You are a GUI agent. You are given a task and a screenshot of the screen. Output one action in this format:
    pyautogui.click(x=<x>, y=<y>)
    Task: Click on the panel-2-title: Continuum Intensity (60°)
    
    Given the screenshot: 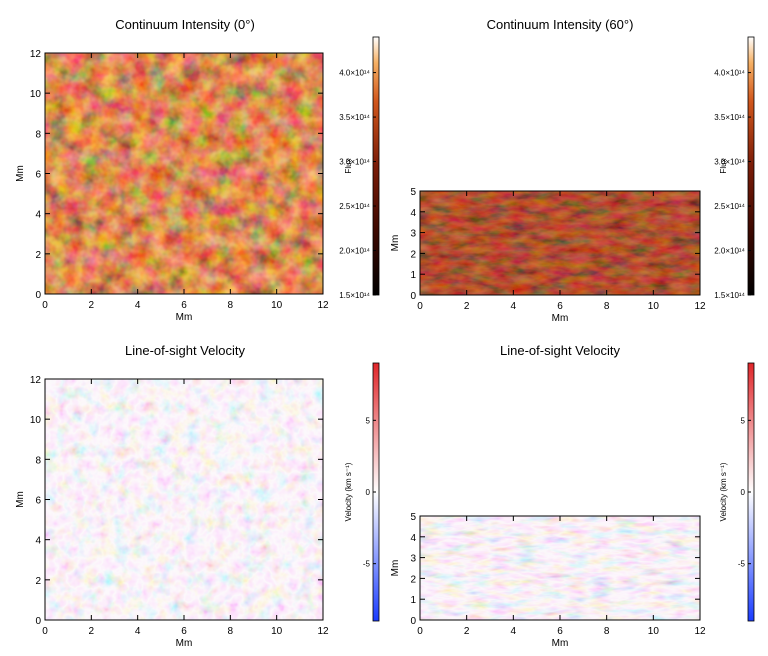 What is the action you would take?
    pyautogui.click(x=560, y=24)
    